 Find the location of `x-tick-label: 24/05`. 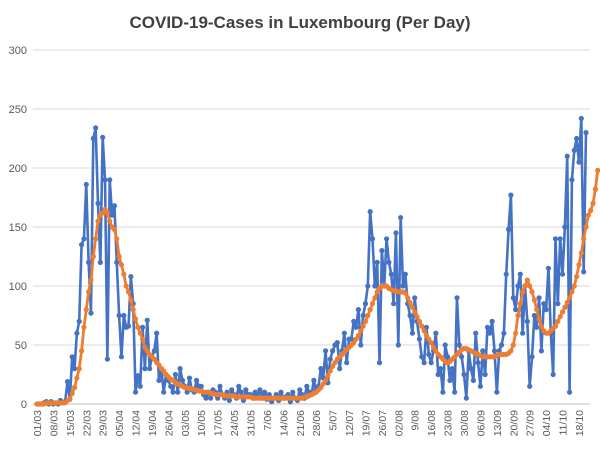

x-tick-label: 24/05 is located at coordinates (235, 423).